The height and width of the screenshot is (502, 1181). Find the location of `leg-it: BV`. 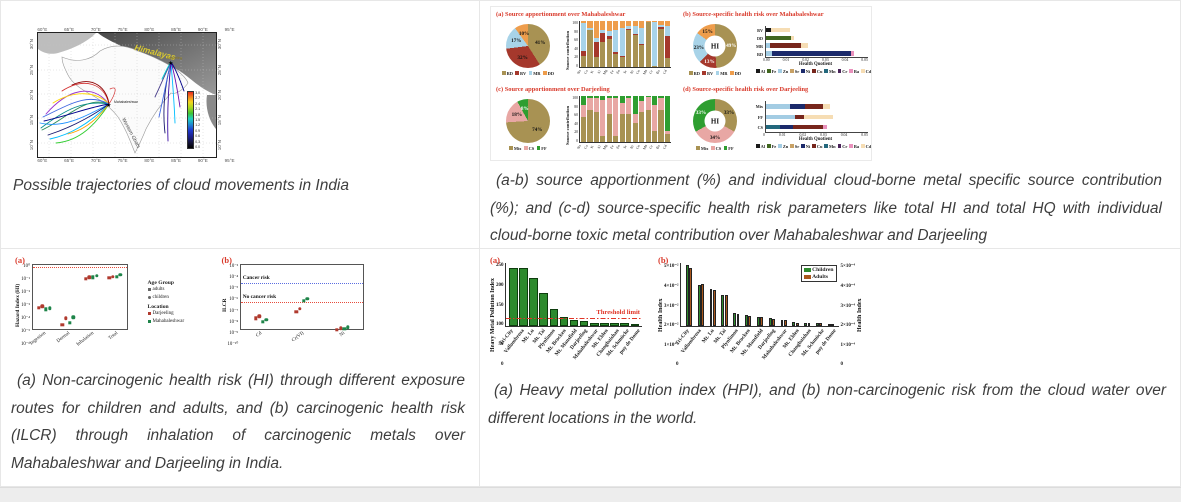

leg-it: BV is located at coordinates (520, 73).